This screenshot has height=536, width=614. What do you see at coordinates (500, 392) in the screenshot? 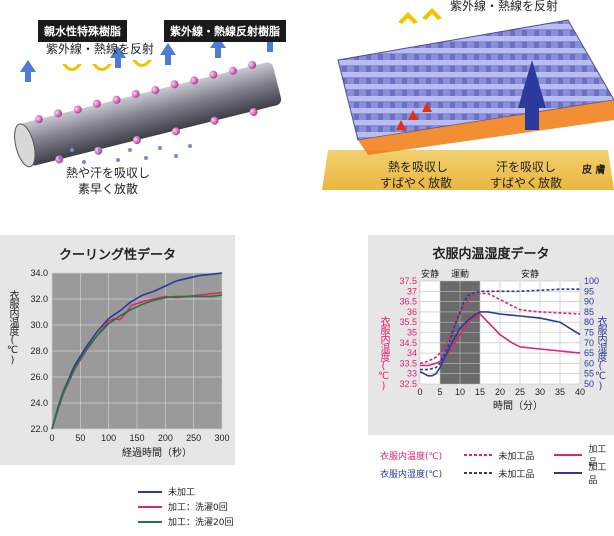
I see `x-tick-label: 20` at bounding box center [500, 392].